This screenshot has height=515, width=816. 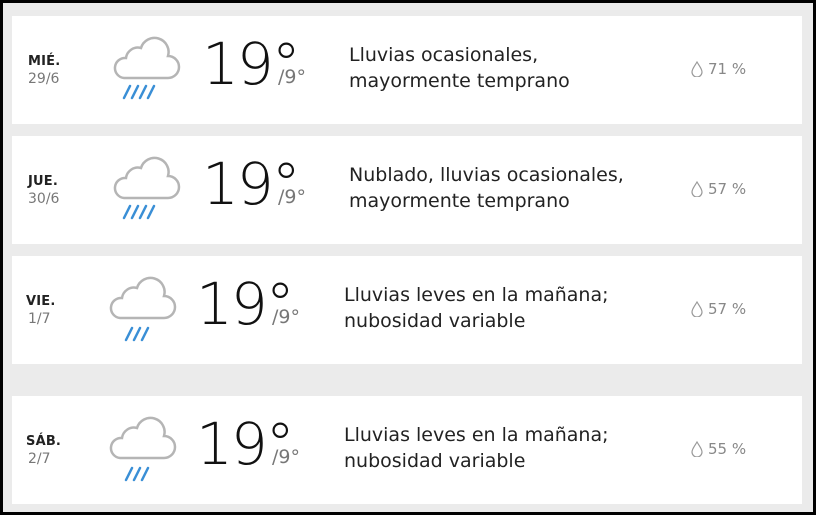 What do you see at coordinates (44, 441) in the screenshot?
I see `day-name: SÁB.` at bounding box center [44, 441].